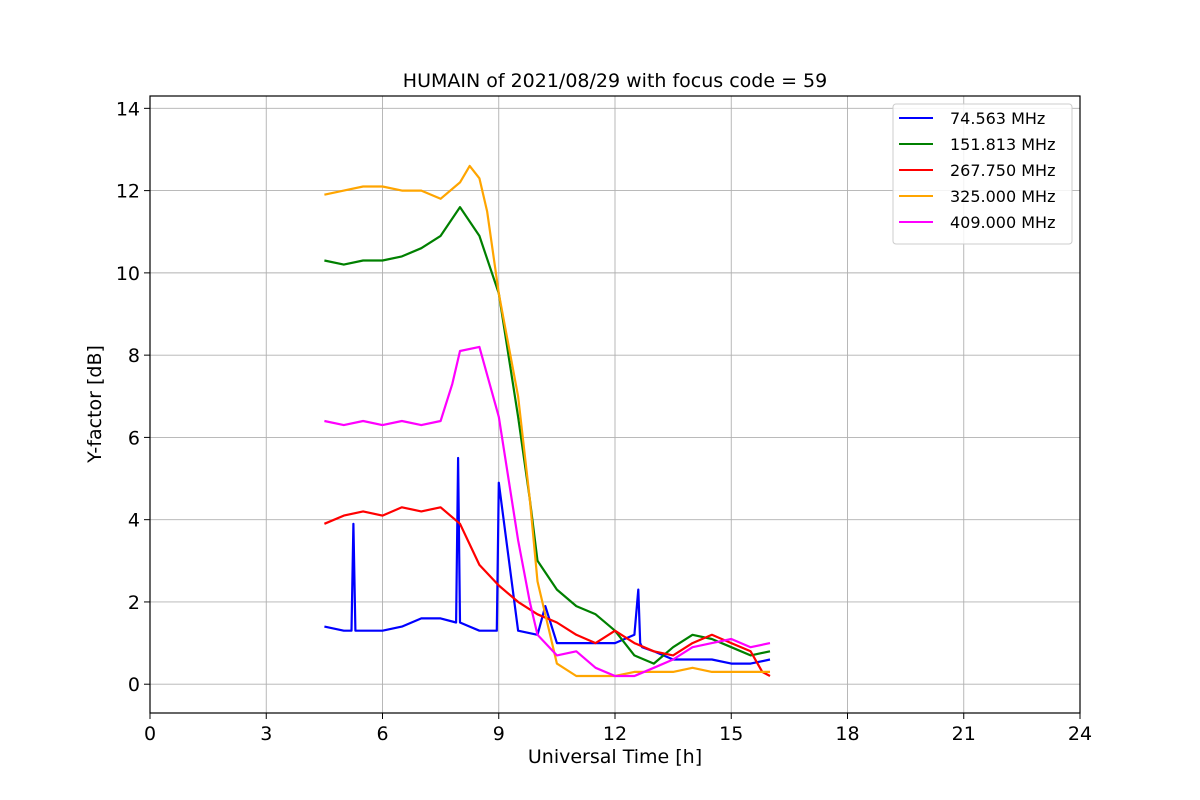 Image resolution: width=1200 pixels, height=800 pixels. I want to click on x-tick-label: 21, so click(964, 734).